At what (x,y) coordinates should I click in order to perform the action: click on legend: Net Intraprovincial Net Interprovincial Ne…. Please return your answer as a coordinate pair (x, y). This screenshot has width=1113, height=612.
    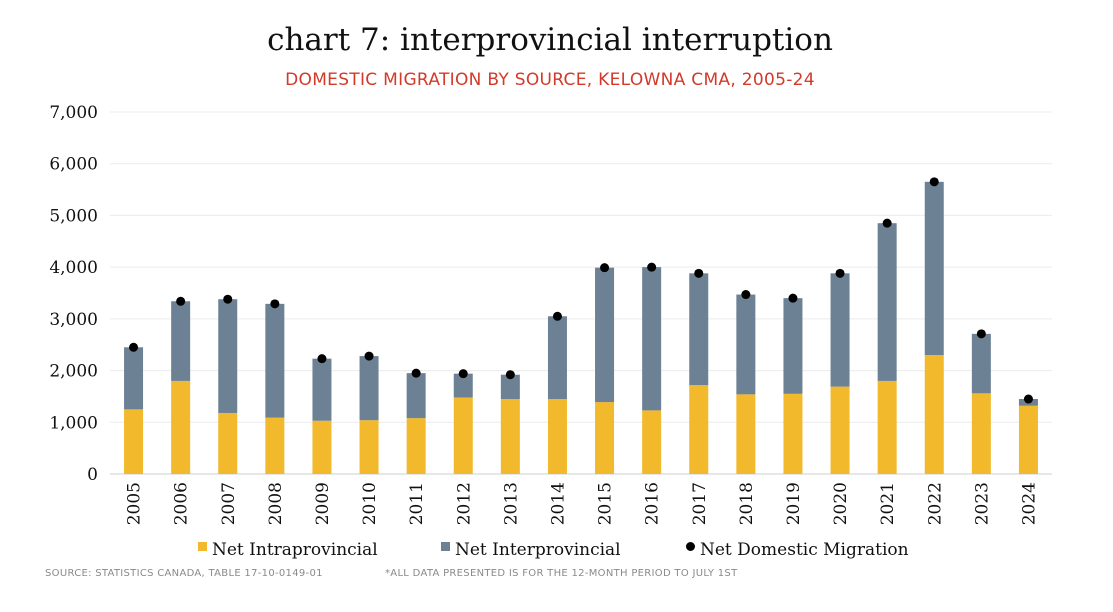
    Looking at the image, I should click on (553, 550).